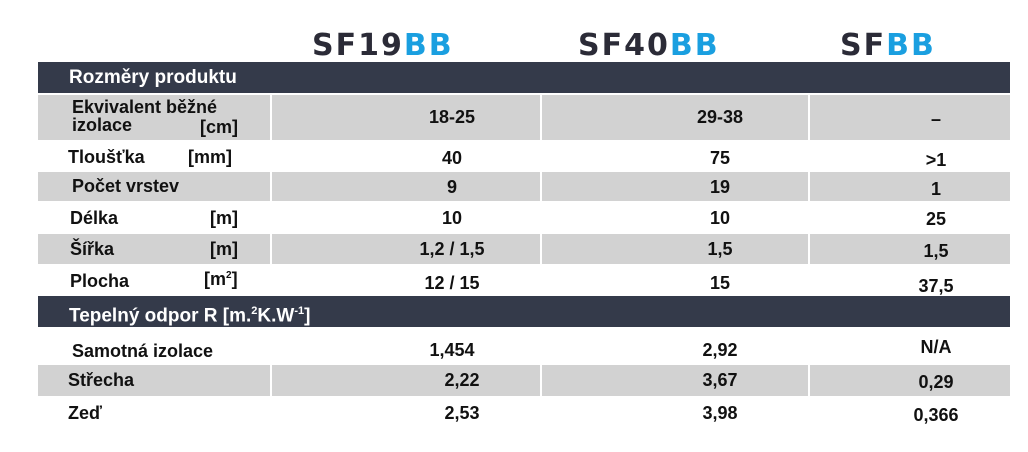 This screenshot has height=452, width=1028. What do you see at coordinates (102, 125) in the screenshot?
I see `label-line: izolace` at bounding box center [102, 125].